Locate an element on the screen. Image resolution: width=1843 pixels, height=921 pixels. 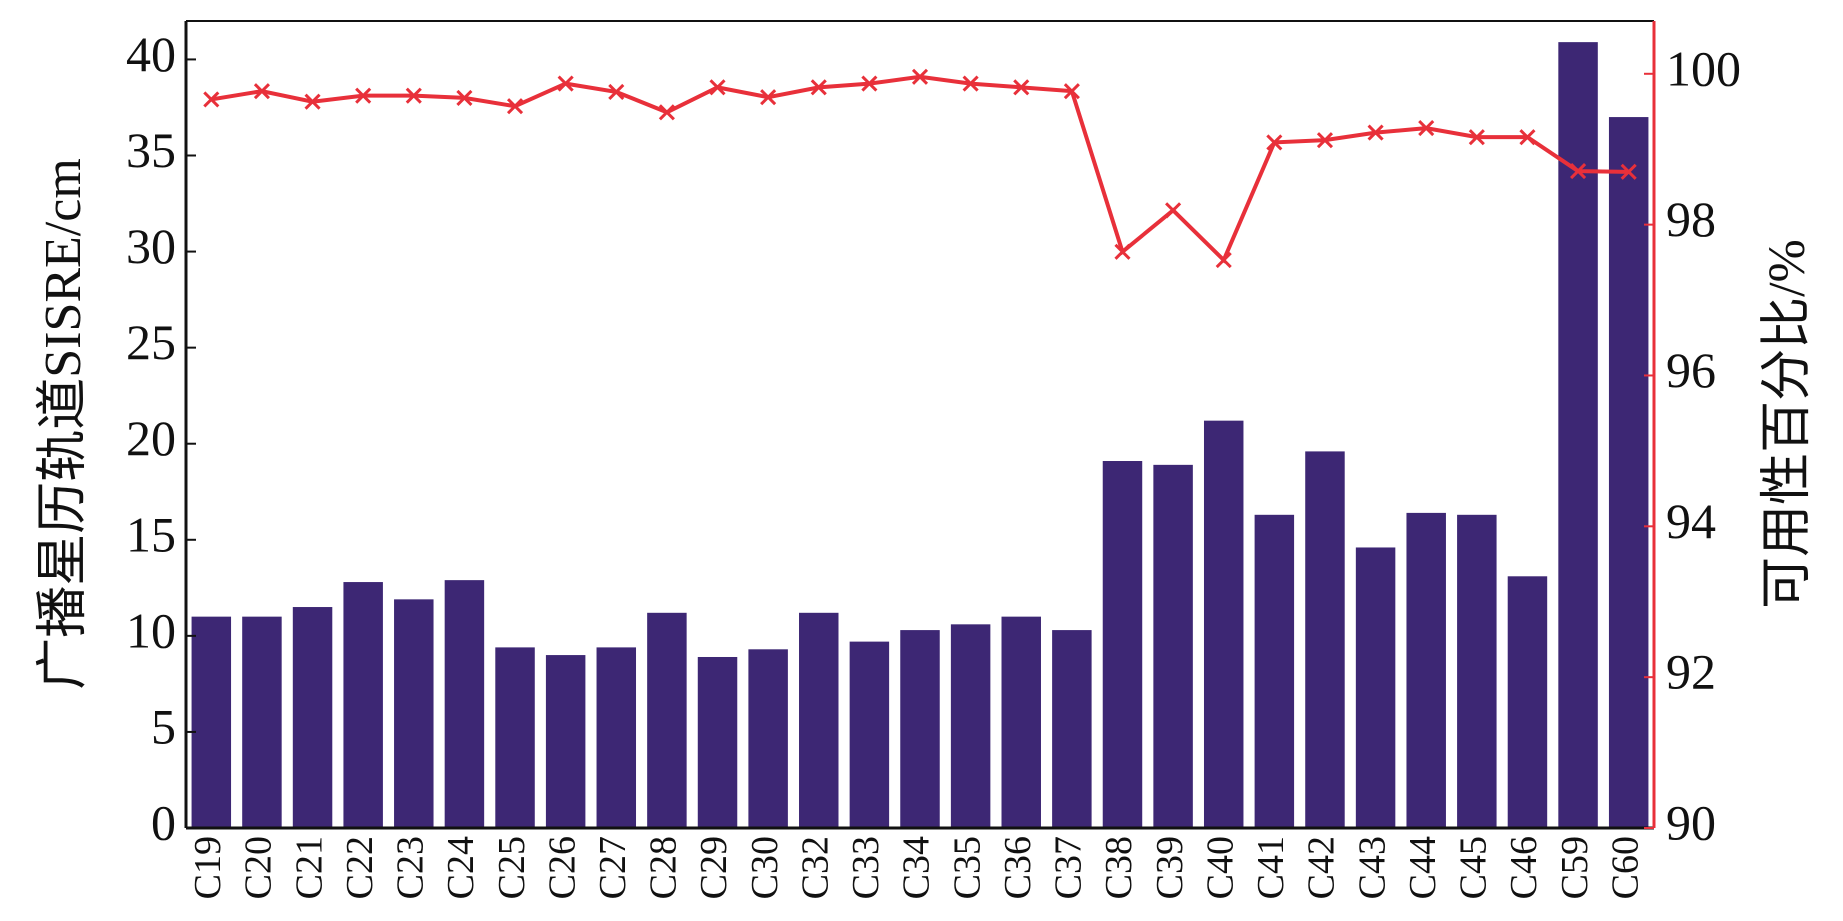
y2-tick-label: 92 is located at coordinates (1691, 672).